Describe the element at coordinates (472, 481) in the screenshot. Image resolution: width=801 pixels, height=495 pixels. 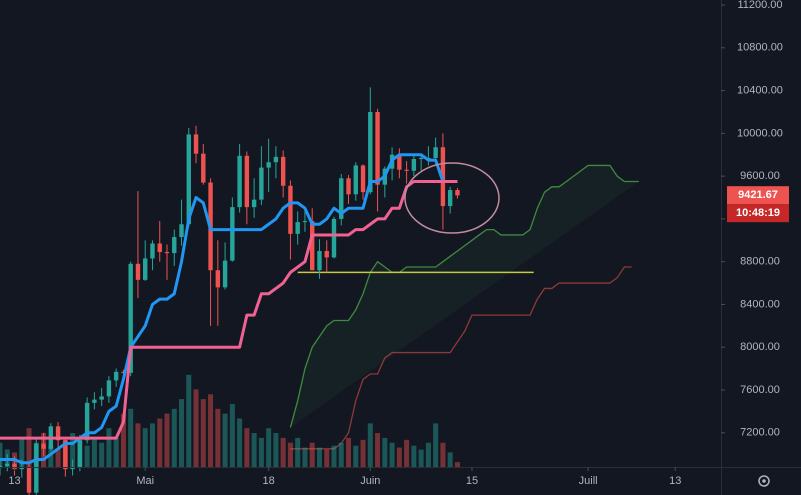
I see `x-tick-label: 15` at that location.